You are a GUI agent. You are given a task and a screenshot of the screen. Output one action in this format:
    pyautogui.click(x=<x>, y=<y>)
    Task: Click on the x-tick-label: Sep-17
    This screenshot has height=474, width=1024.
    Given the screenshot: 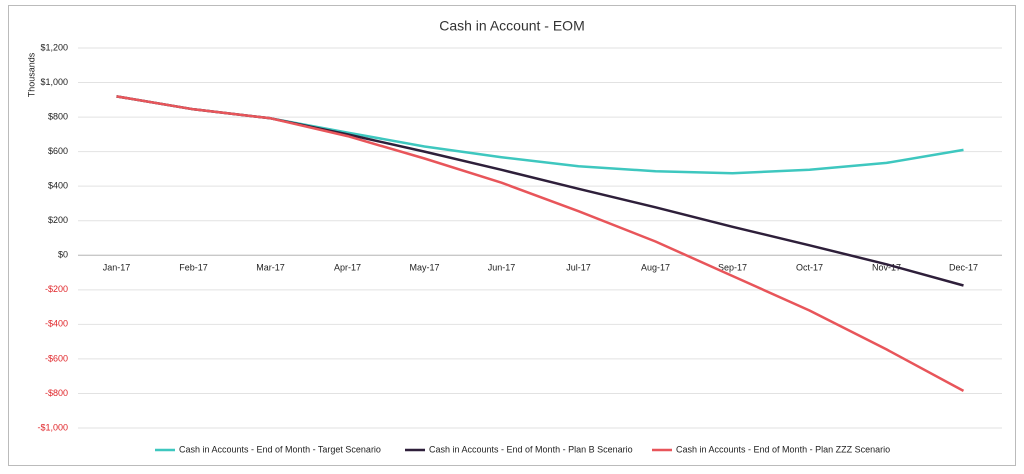 What is the action you would take?
    pyautogui.click(x=732, y=268)
    